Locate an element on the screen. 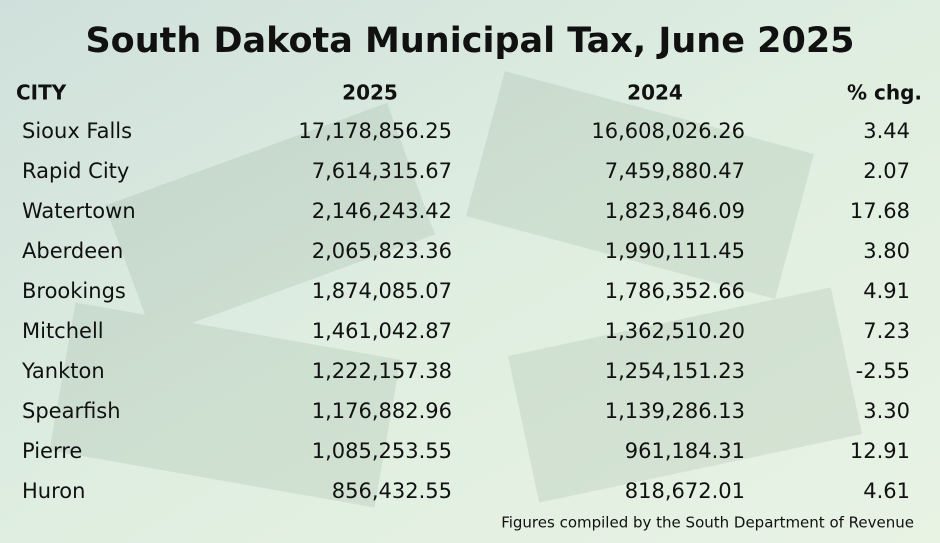 This screenshot has width=940, height=543. table-cell: 1,990,111.45 is located at coordinates (675, 251).